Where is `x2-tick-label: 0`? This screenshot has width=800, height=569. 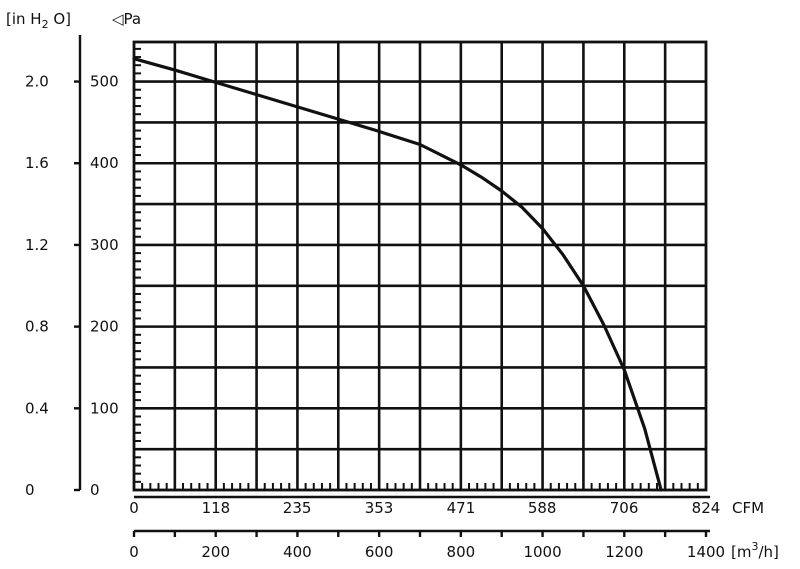
x2-tick-label: 0 is located at coordinates (134, 508).